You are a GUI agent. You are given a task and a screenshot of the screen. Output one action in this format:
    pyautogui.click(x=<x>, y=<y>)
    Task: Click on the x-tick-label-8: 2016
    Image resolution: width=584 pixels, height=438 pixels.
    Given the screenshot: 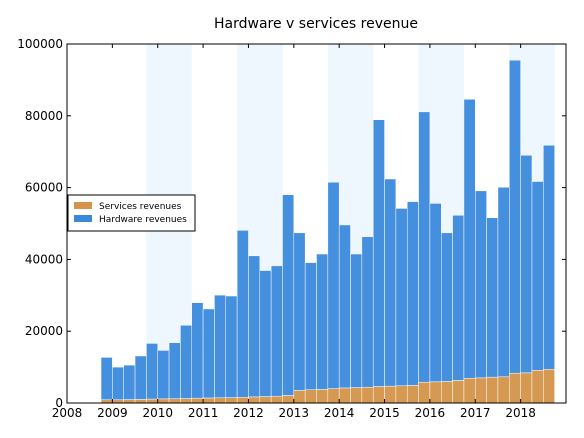 What is the action you would take?
    pyautogui.click(x=430, y=413)
    